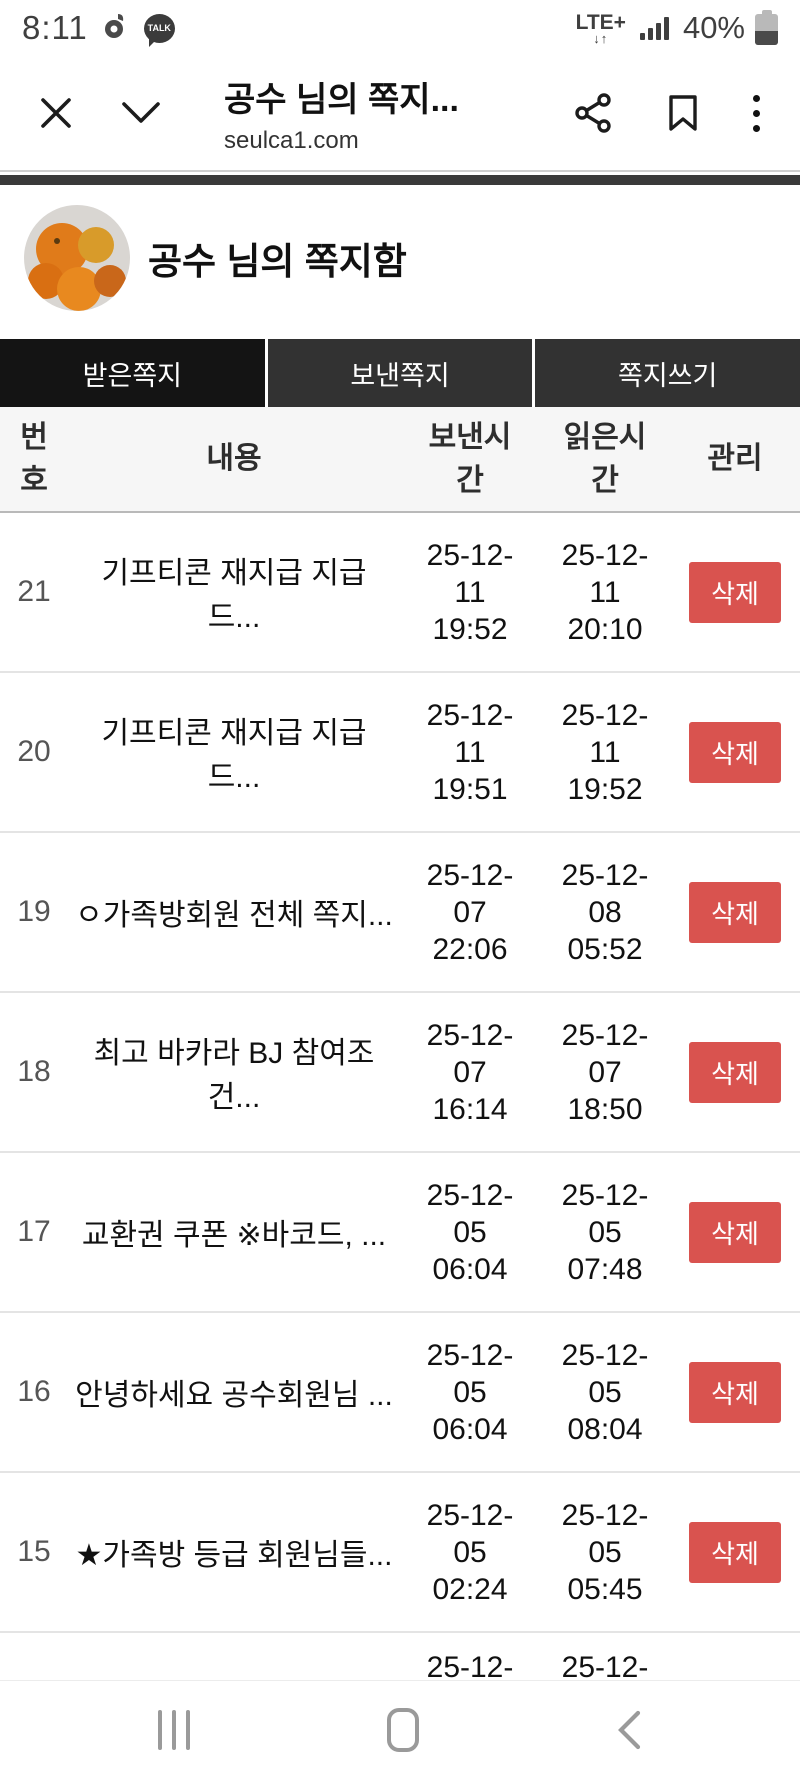  What do you see at coordinates (605, 752) in the screenshot?
I see `read-time: 25-12- 11 19:52` at bounding box center [605, 752].